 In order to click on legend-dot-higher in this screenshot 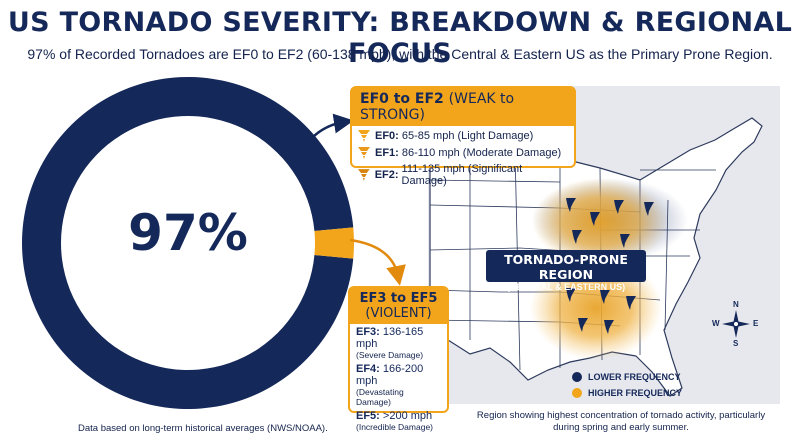, I will do `click(577, 393)`.